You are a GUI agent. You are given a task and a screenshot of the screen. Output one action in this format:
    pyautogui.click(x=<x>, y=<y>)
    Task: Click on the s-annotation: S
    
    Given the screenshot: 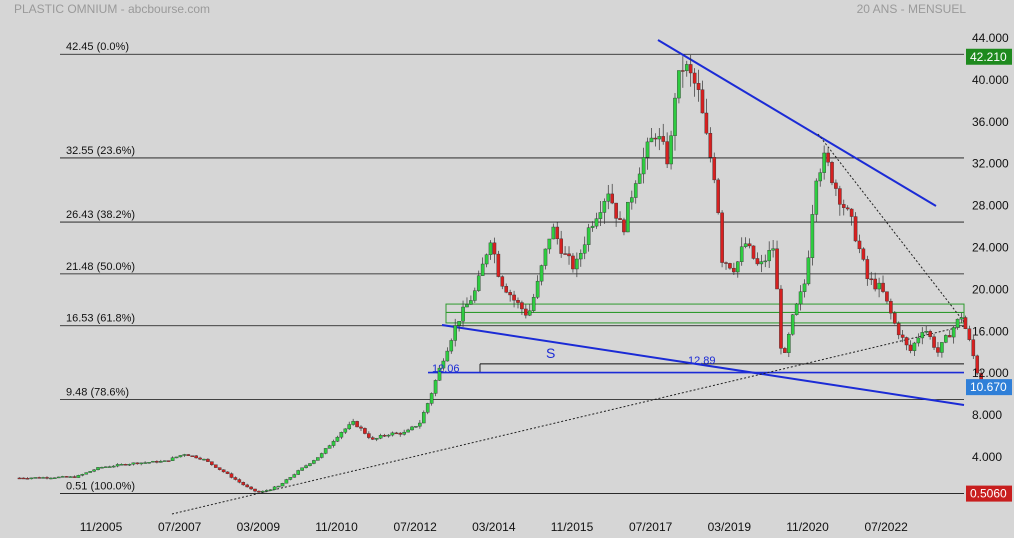 What is the action you would take?
    pyautogui.click(x=550, y=353)
    